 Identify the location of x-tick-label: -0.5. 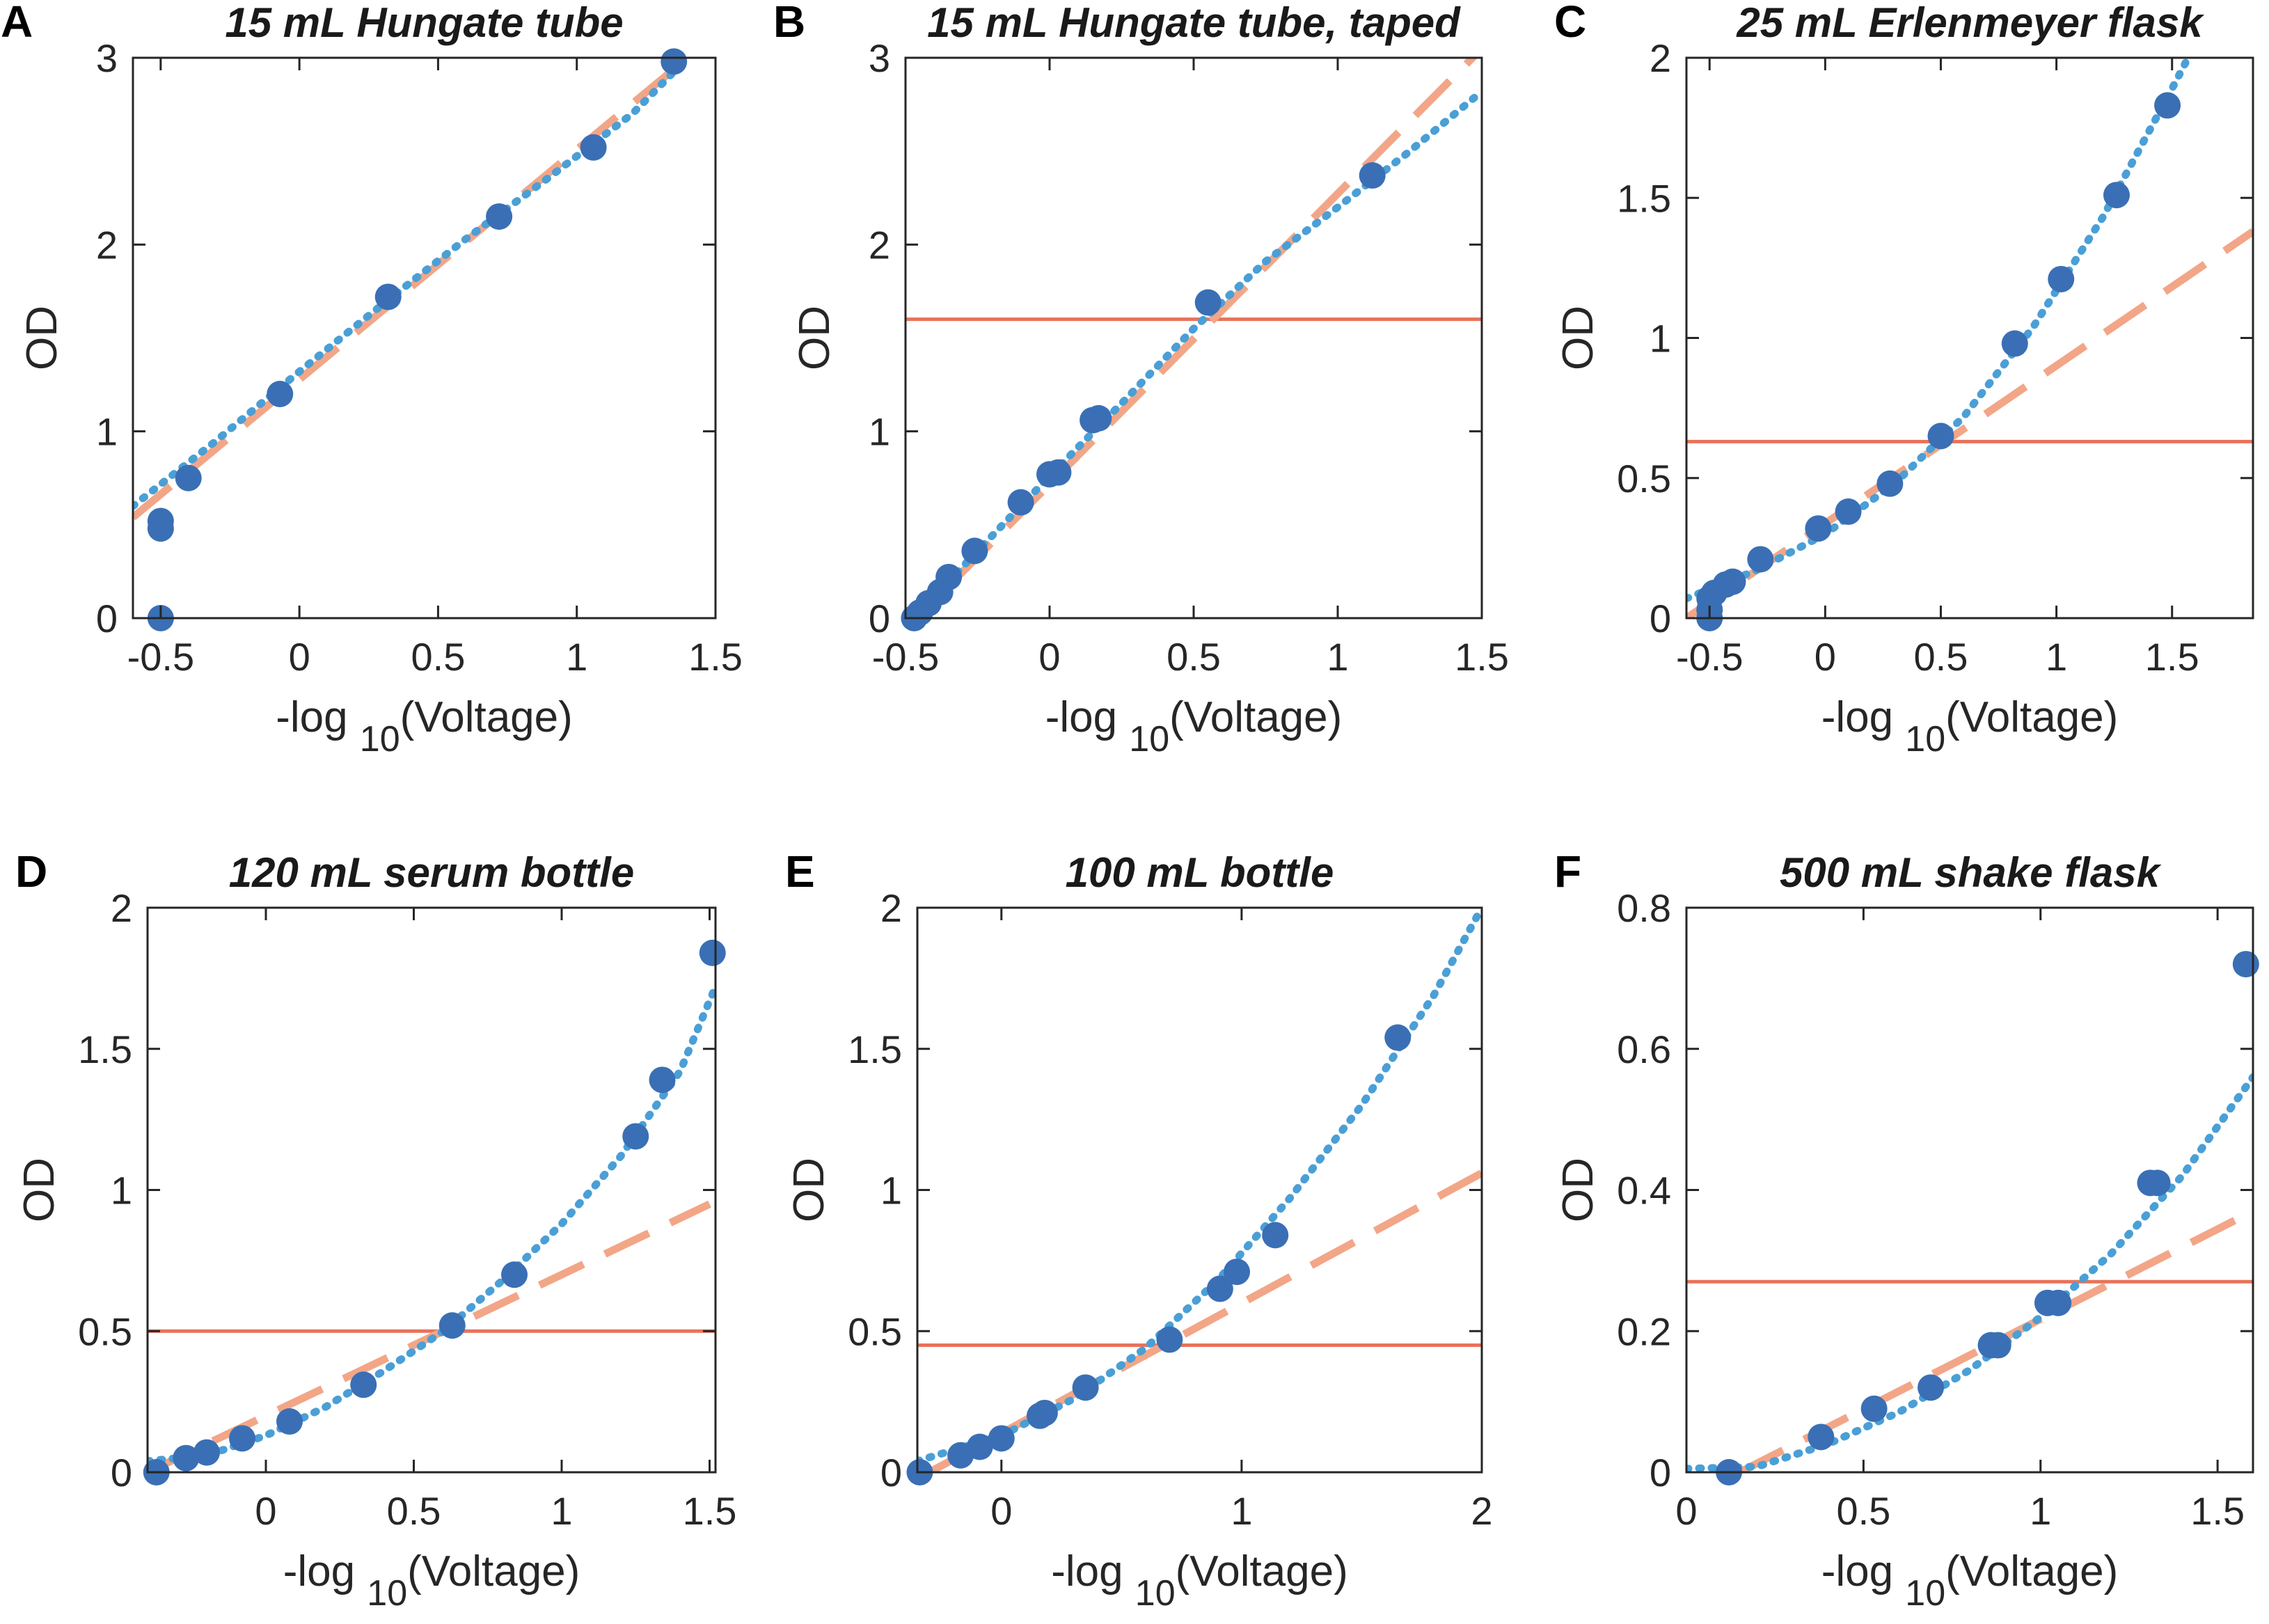
(1710, 657).